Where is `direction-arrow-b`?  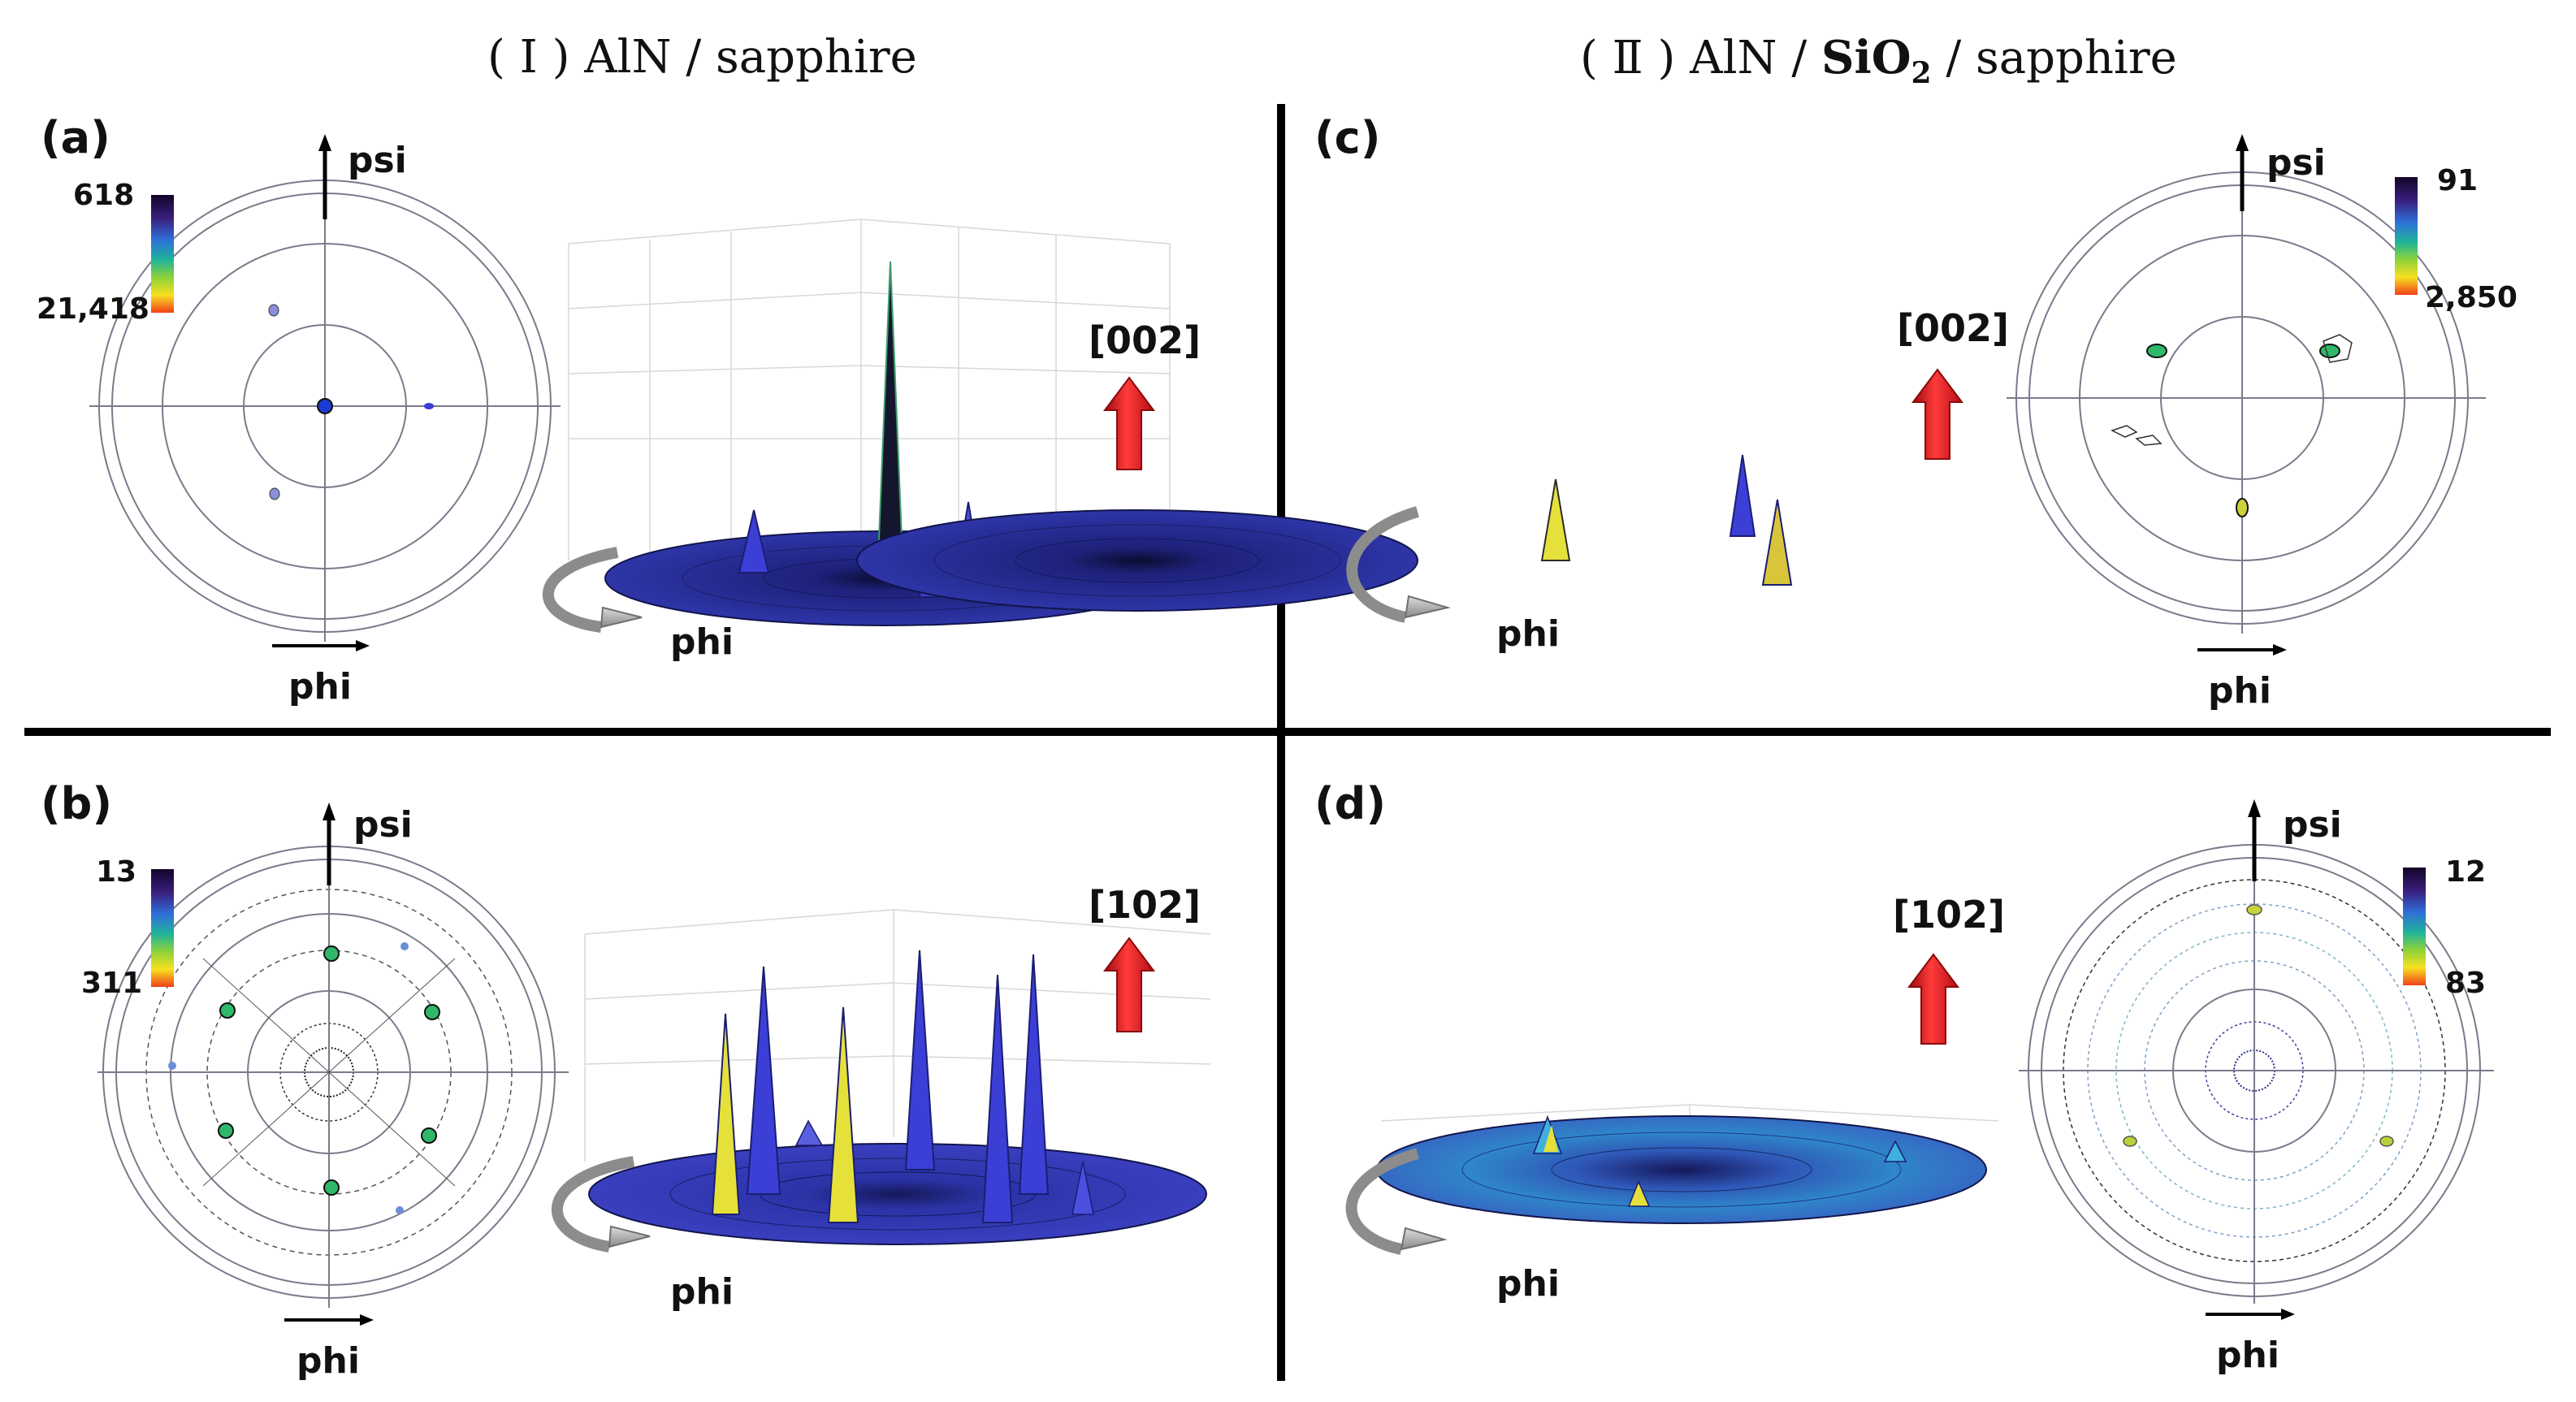
direction-arrow-b is located at coordinates (1129, 985).